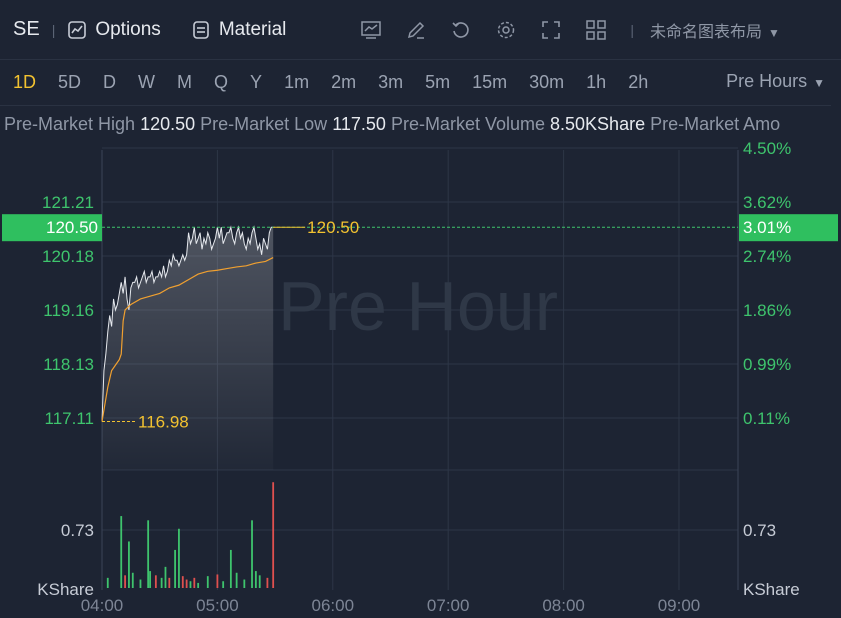 The height and width of the screenshot is (618, 841). I want to click on document-icon, so click(201, 29).